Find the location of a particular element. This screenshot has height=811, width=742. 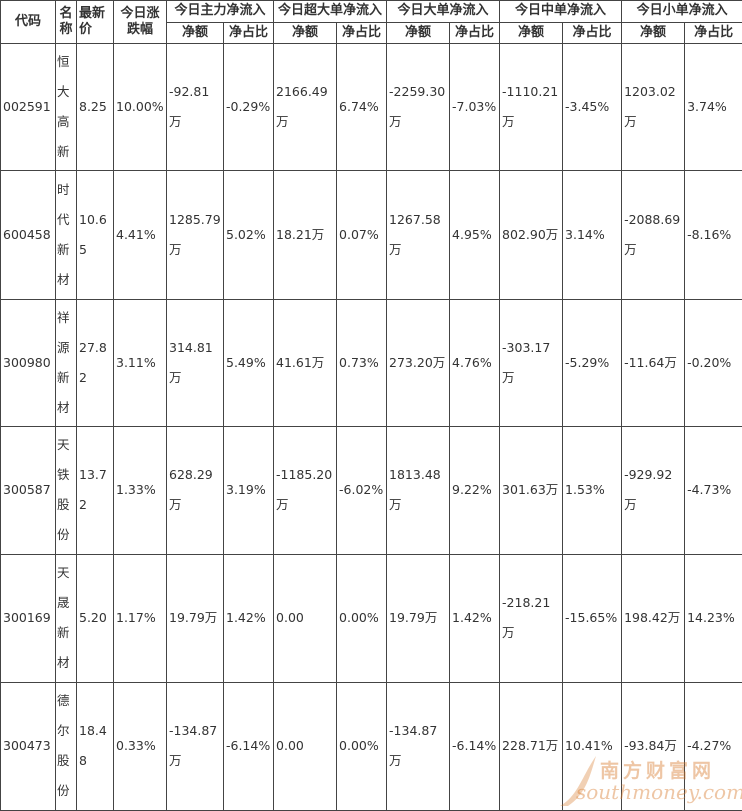

header-code: 代码 is located at coordinates (28, 22).